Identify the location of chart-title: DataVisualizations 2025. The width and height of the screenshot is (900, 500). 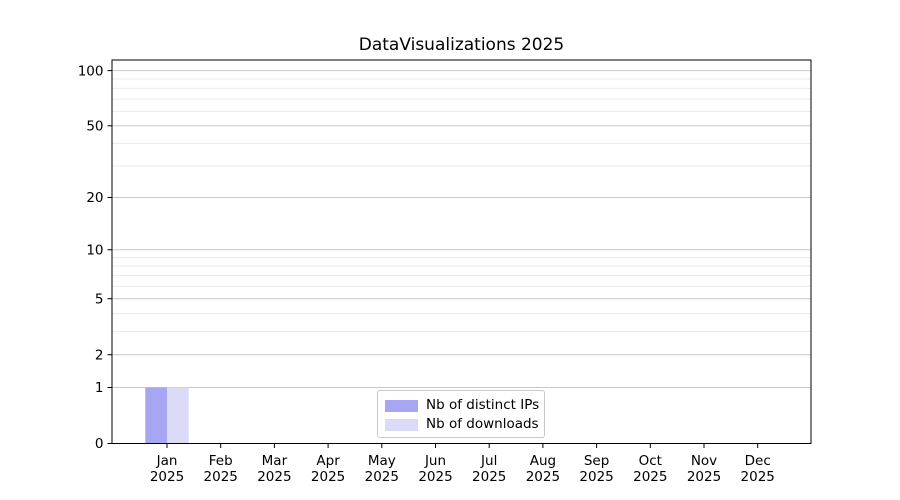
(461, 45).